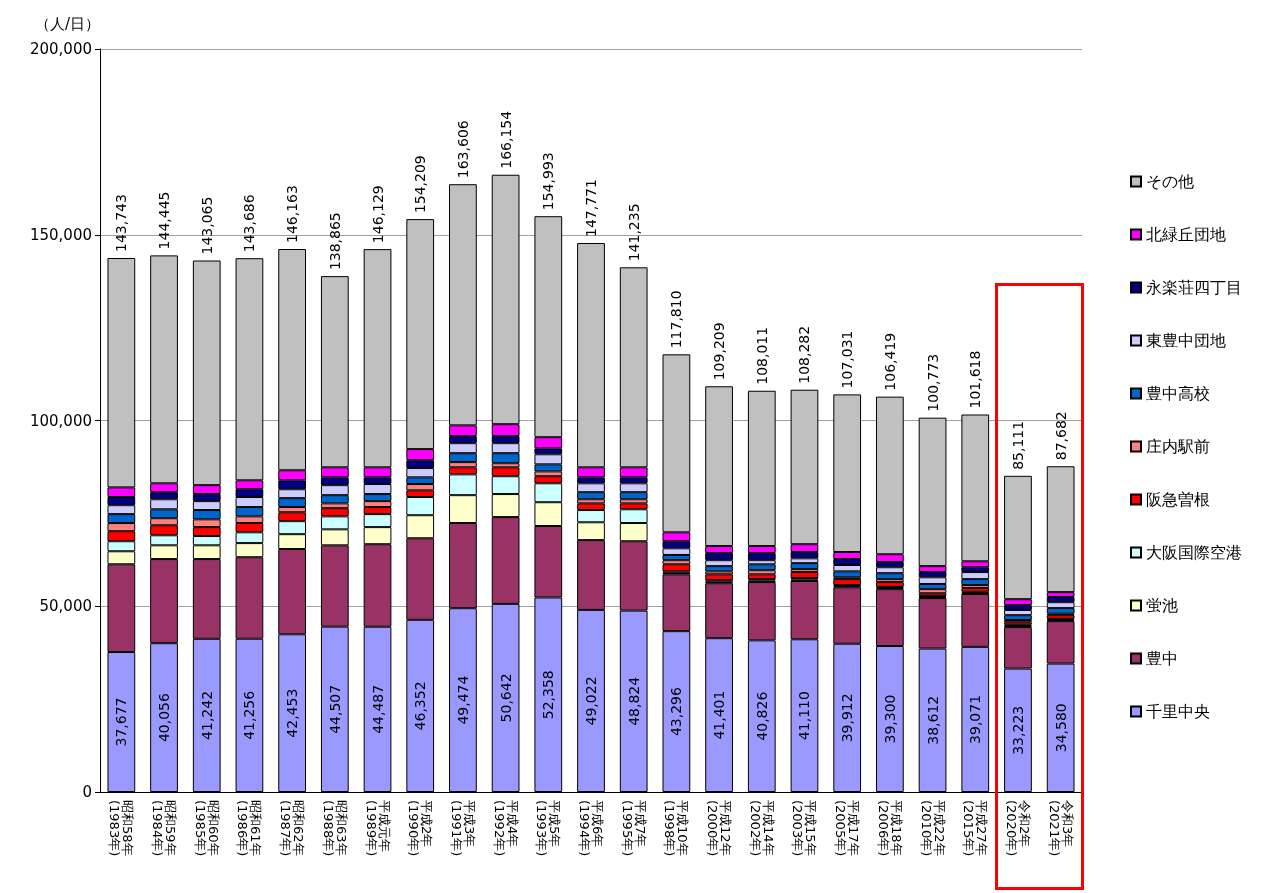 This screenshot has height=893, width=1267. What do you see at coordinates (420, 184) in the screenshot?
I see `total-label: 154,209` at bounding box center [420, 184].